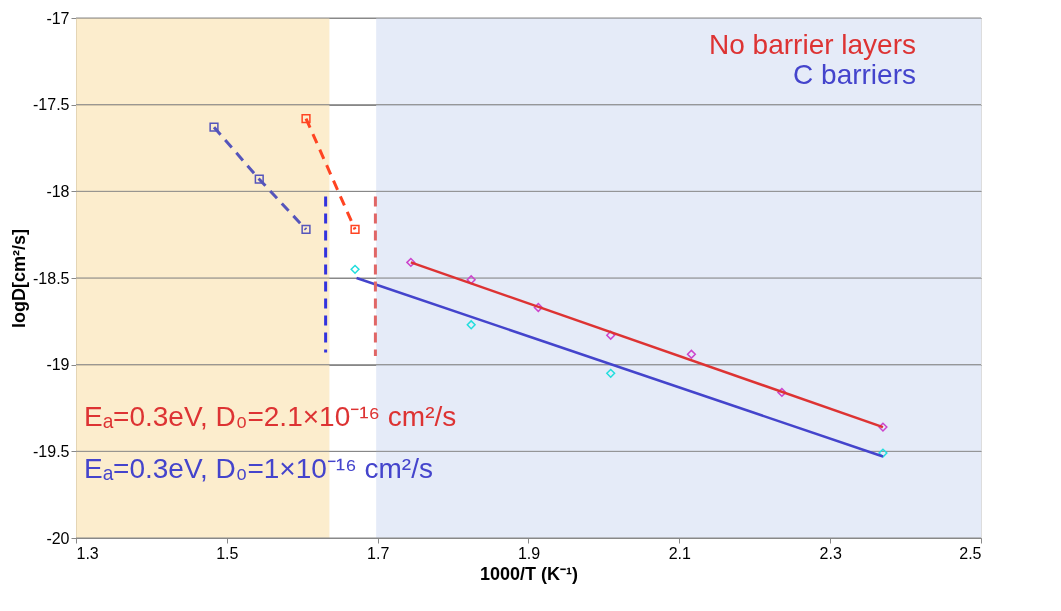 The image size is (1061, 611). I want to click on annotation: Eₐ=0.3eV, D₀=1×10⁻¹⁶ cm²/s, so click(258, 468).